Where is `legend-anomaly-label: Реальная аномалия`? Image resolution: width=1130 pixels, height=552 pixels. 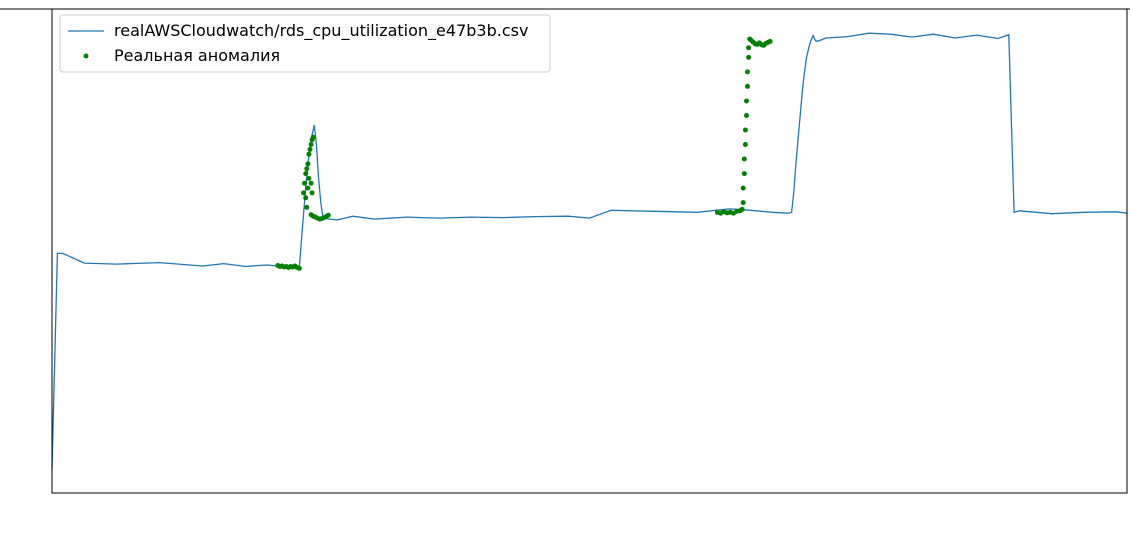
legend-anomaly-label: Реальная аномалия is located at coordinates (197, 55).